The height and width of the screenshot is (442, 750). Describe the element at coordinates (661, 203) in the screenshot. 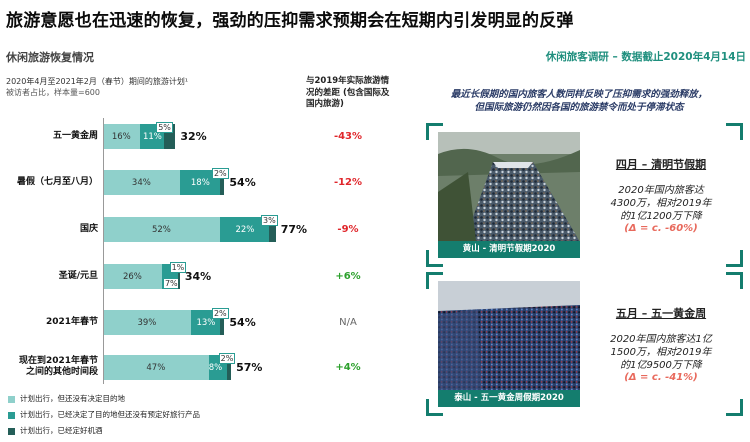

I see `stat-line: 4300万，相对2019年` at that location.